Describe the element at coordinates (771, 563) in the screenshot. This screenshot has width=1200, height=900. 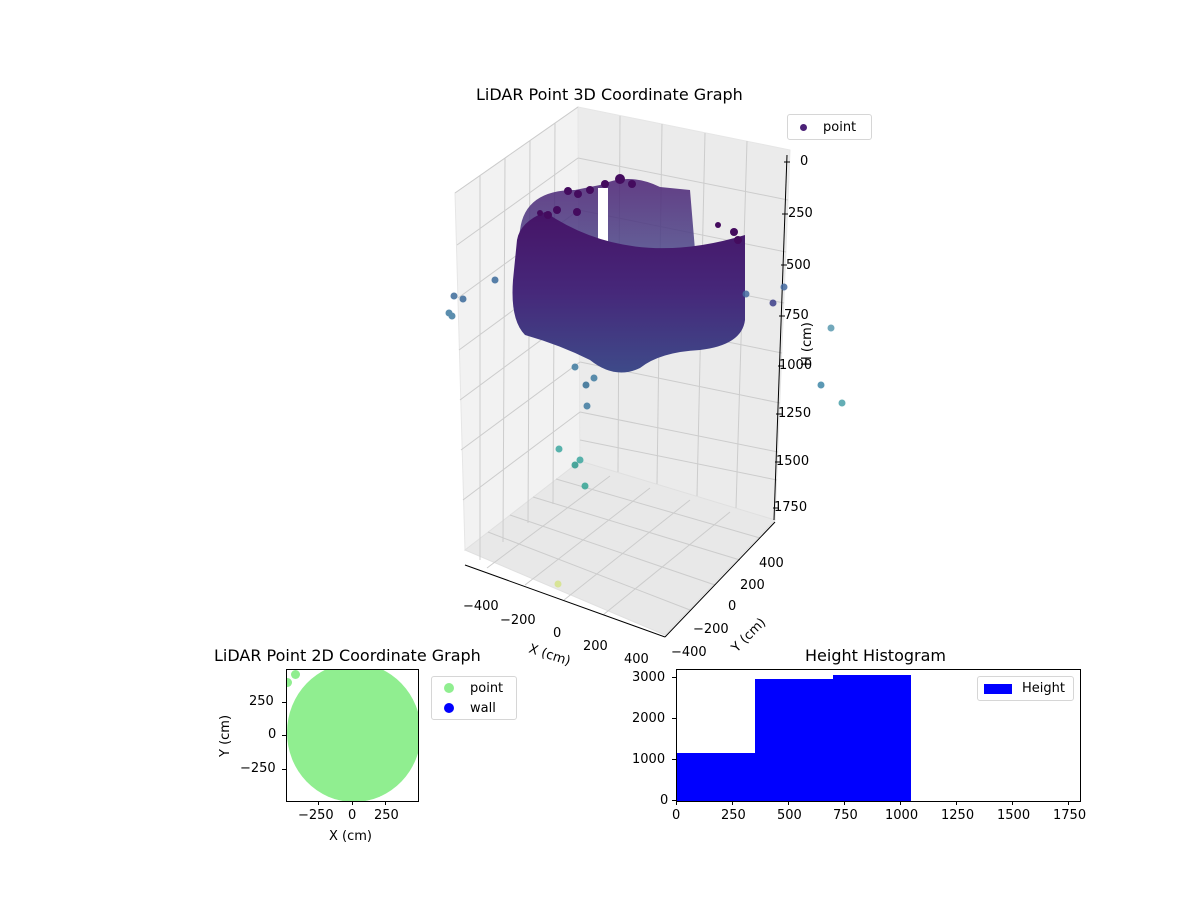
I see `y-tick: 400` at that location.